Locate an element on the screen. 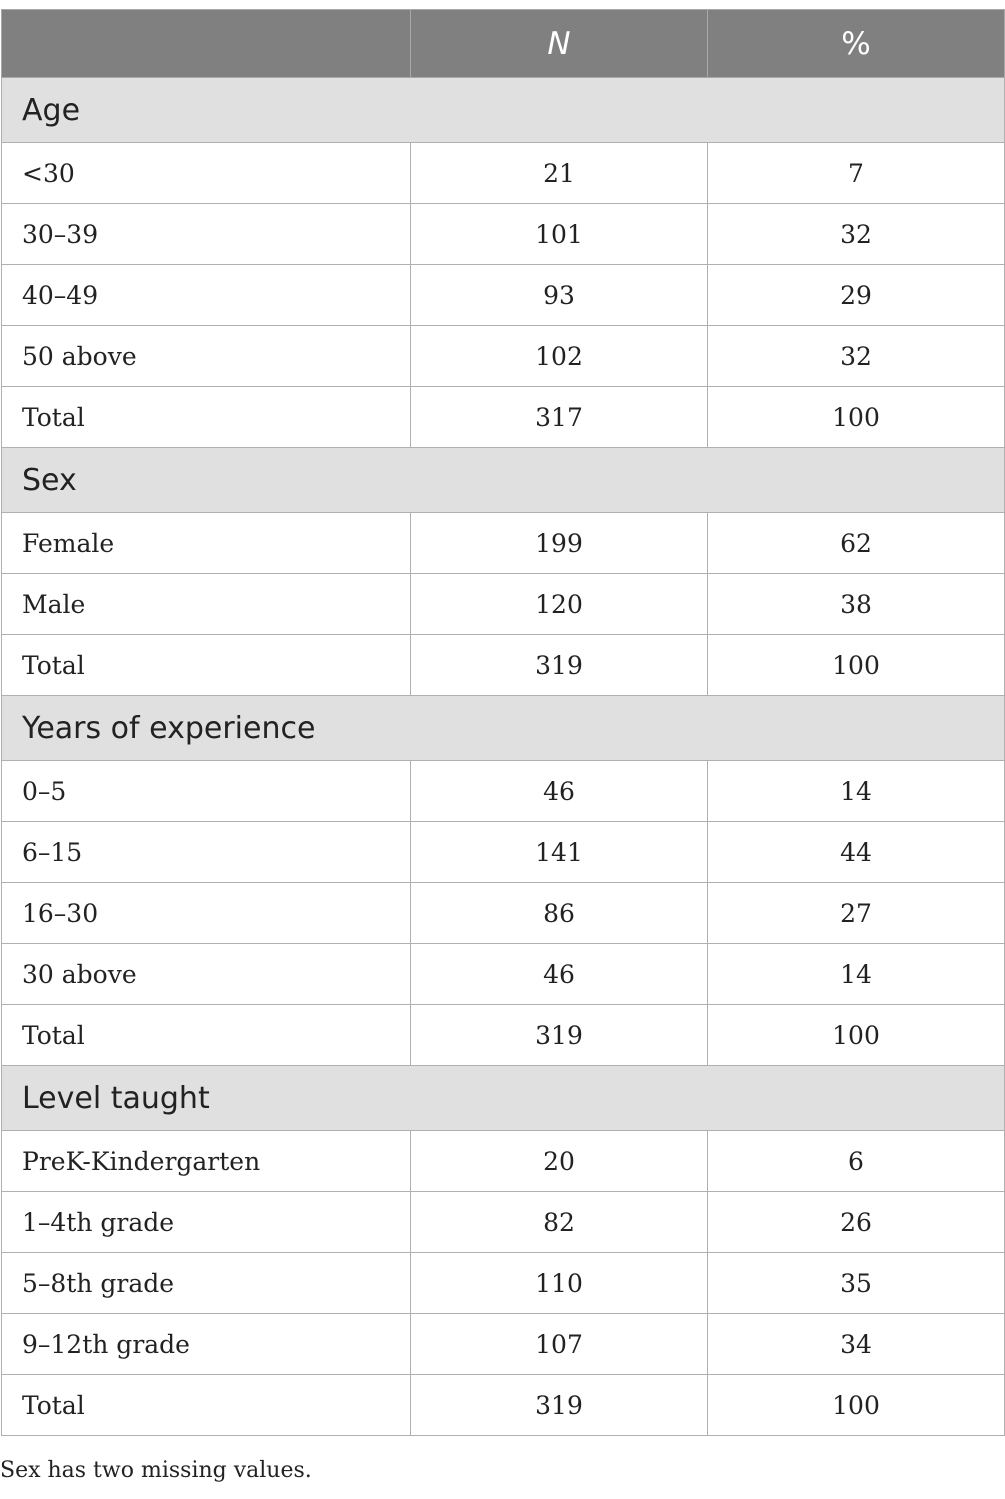 Image resolution: width=1005 pixels, height=1499 pixels. table-row: Male 120 38 is located at coordinates (503, 604).